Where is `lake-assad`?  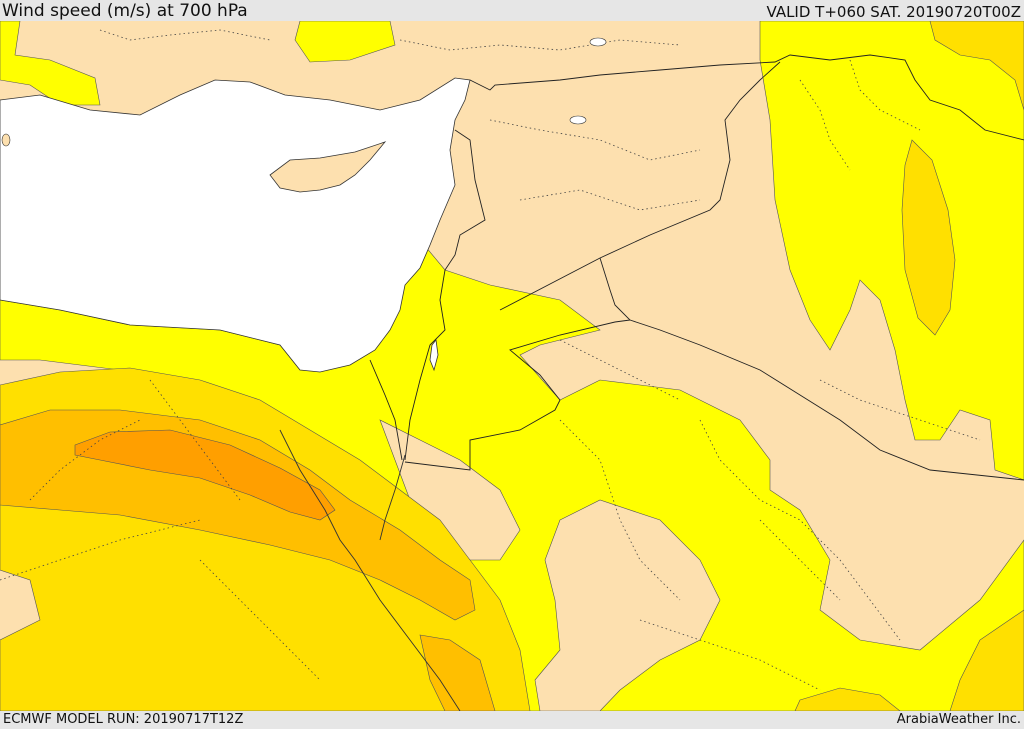 lake-assad is located at coordinates (578, 120).